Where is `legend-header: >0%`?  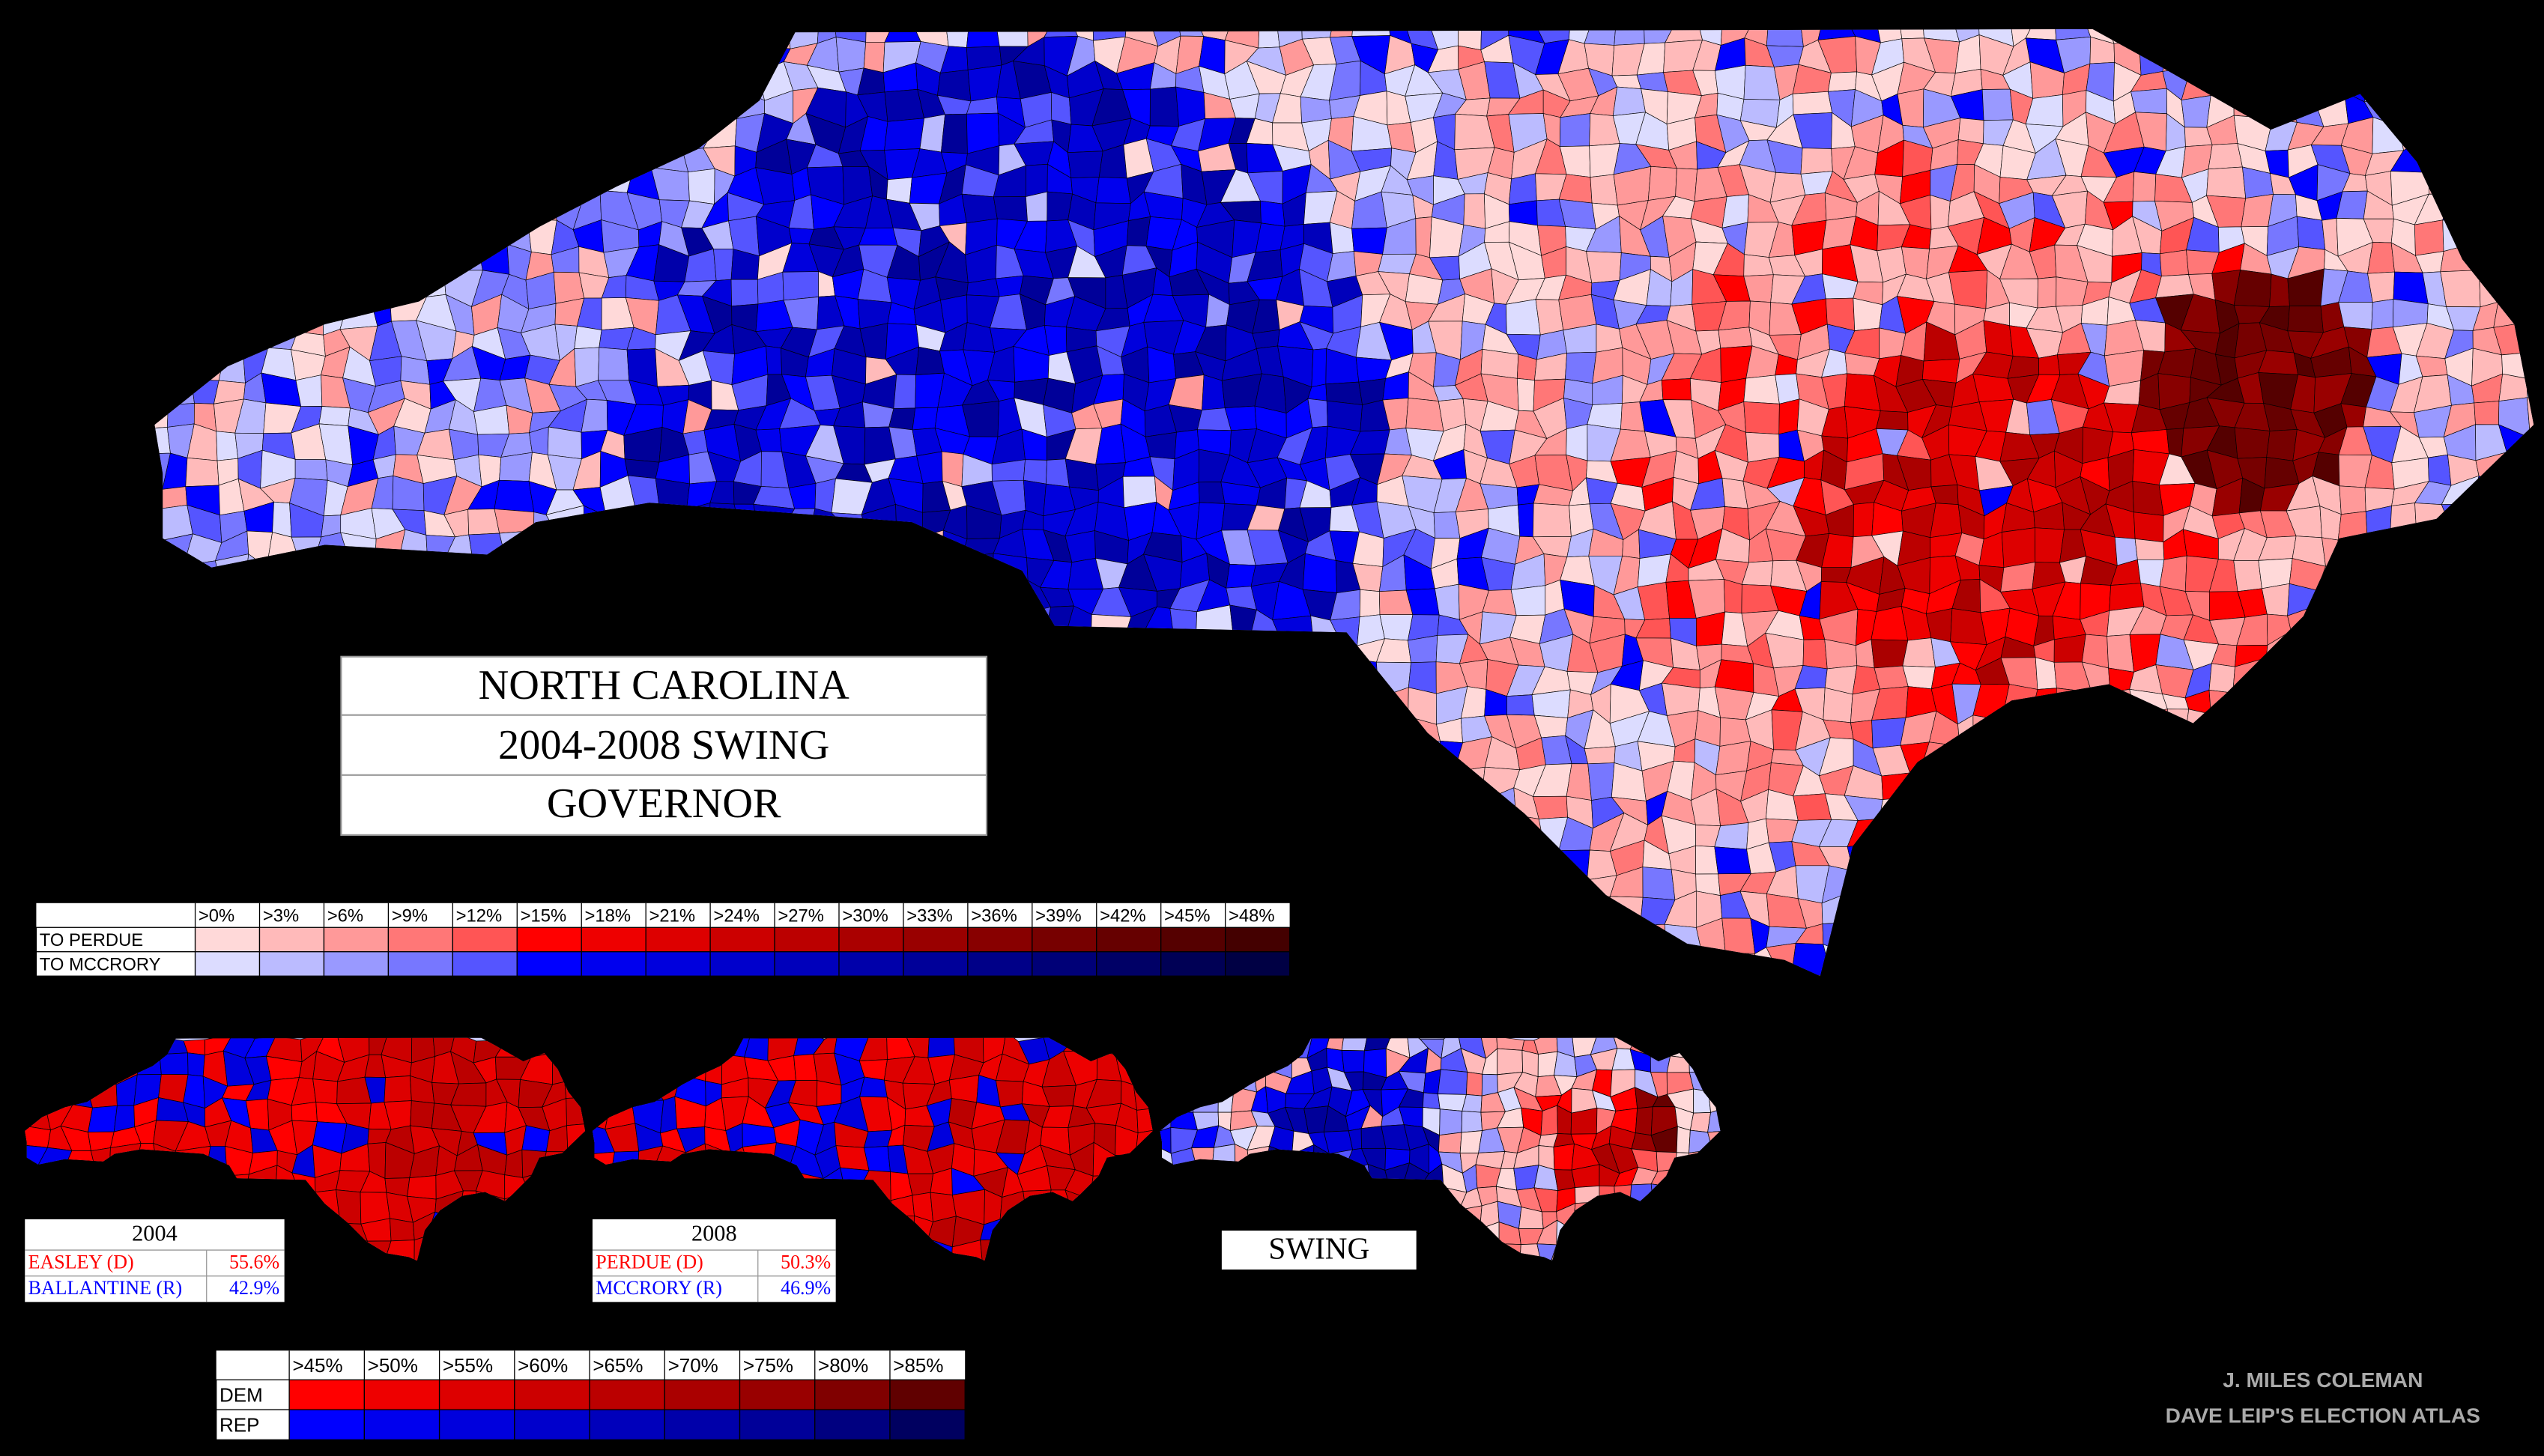
legend-header: >0% is located at coordinates (217, 916).